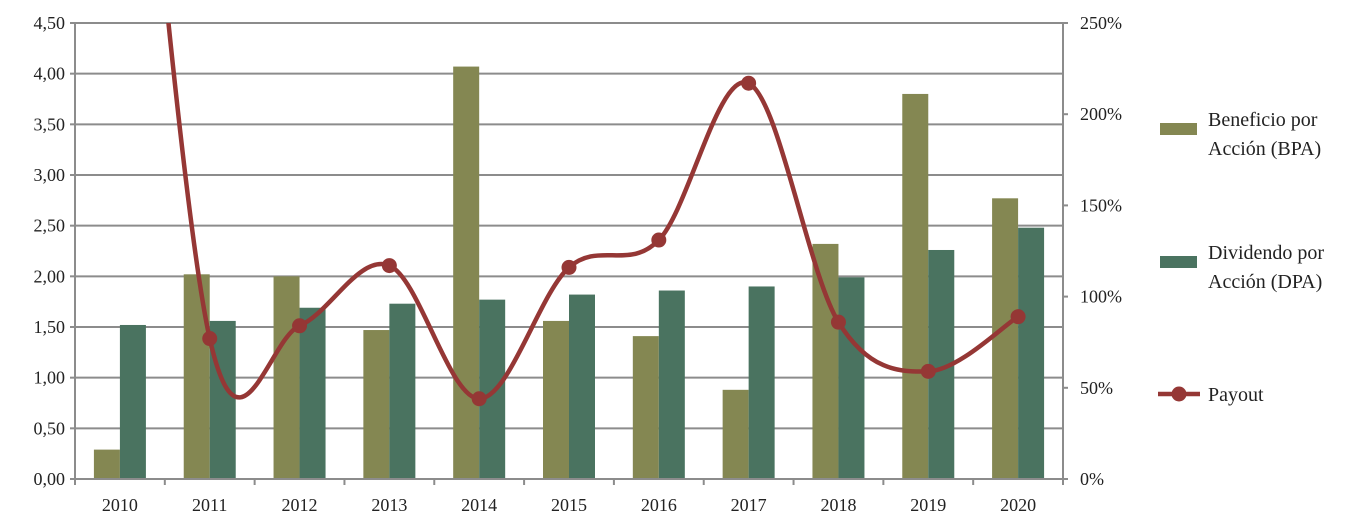 The width and height of the screenshot is (1369, 525). I want to click on y-right-tick-label: 200%, so click(1101, 114).